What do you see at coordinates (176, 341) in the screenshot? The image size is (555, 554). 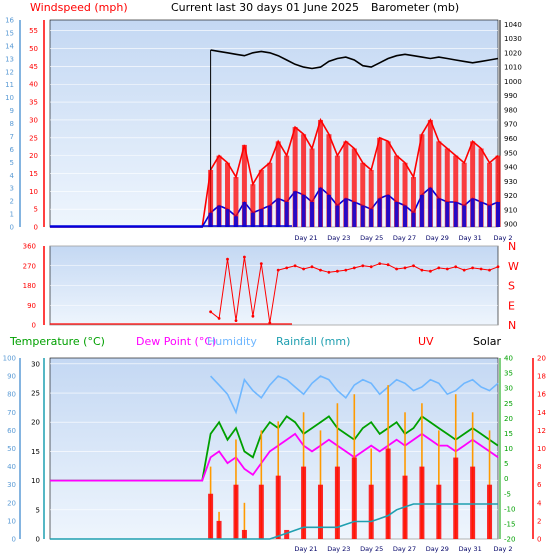 I see `legend-dew-point: Dew Point (°C)` at bounding box center [176, 341].